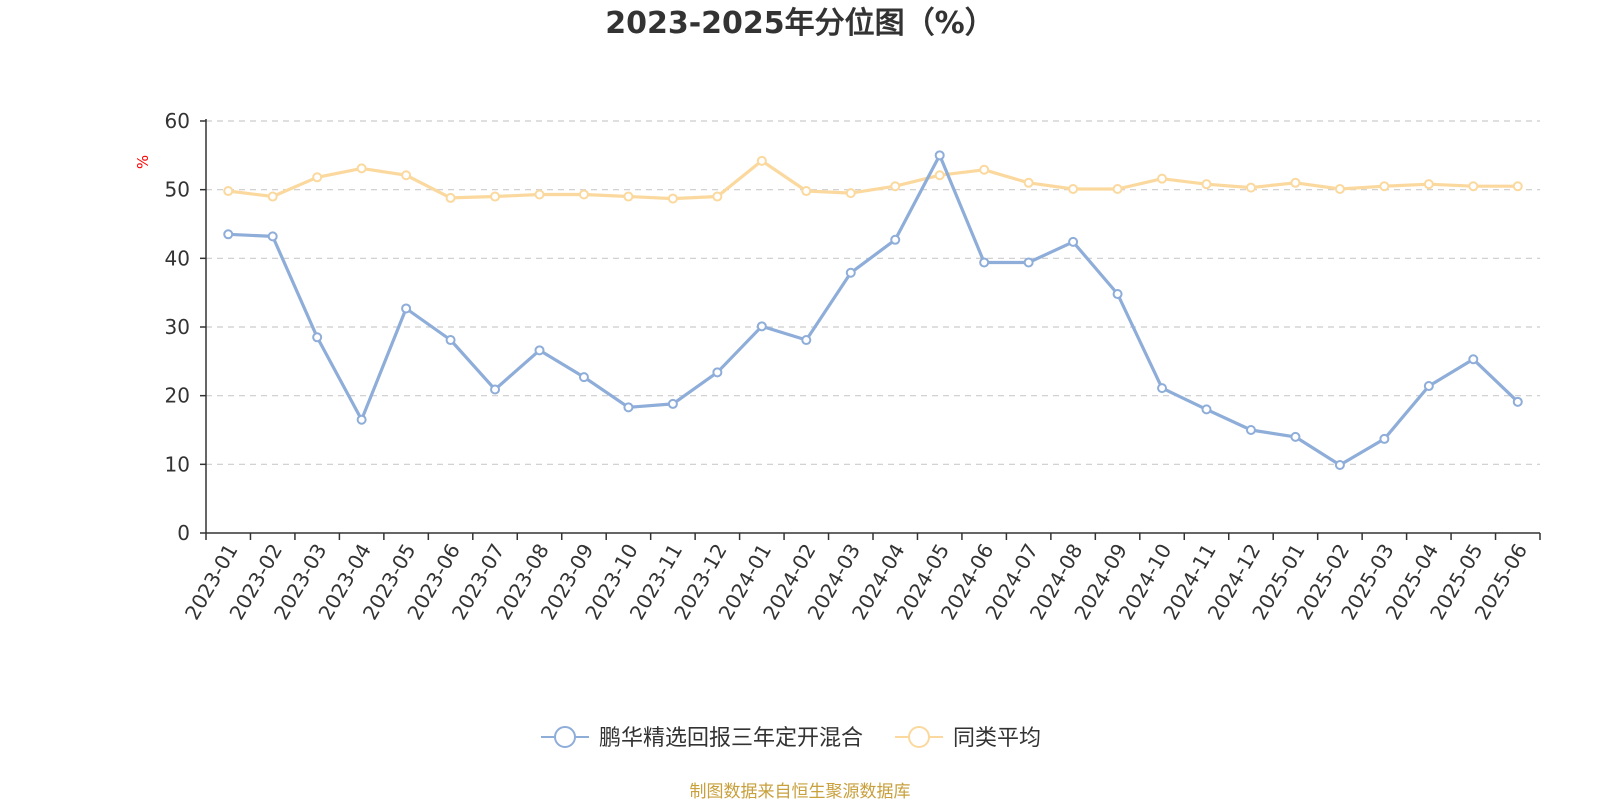 This screenshot has height=800, width=1600. Describe the element at coordinates (177, 258) in the screenshot. I see `y-tick-label: 40` at that location.